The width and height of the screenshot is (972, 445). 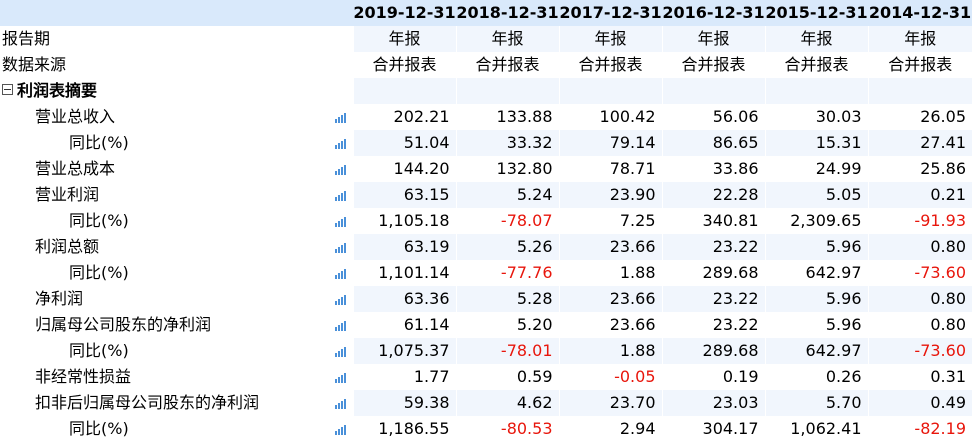 I want to click on row-label-cell: 归属母公司股东的净利润, so click(x=176, y=325).